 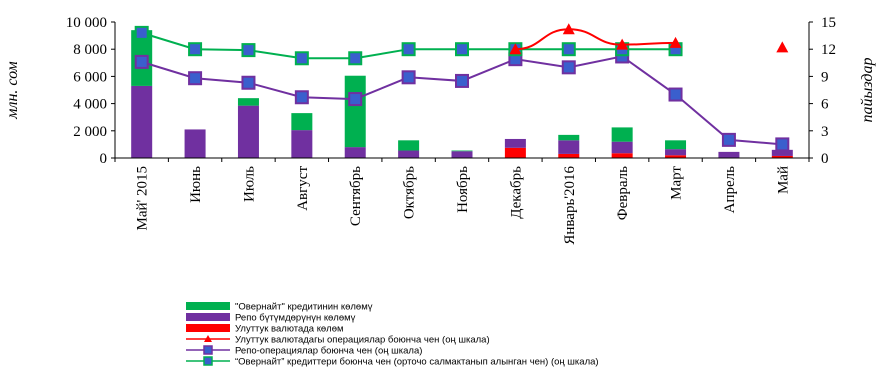 I want to click on x-category-label-3: Август, so click(x=303, y=188).